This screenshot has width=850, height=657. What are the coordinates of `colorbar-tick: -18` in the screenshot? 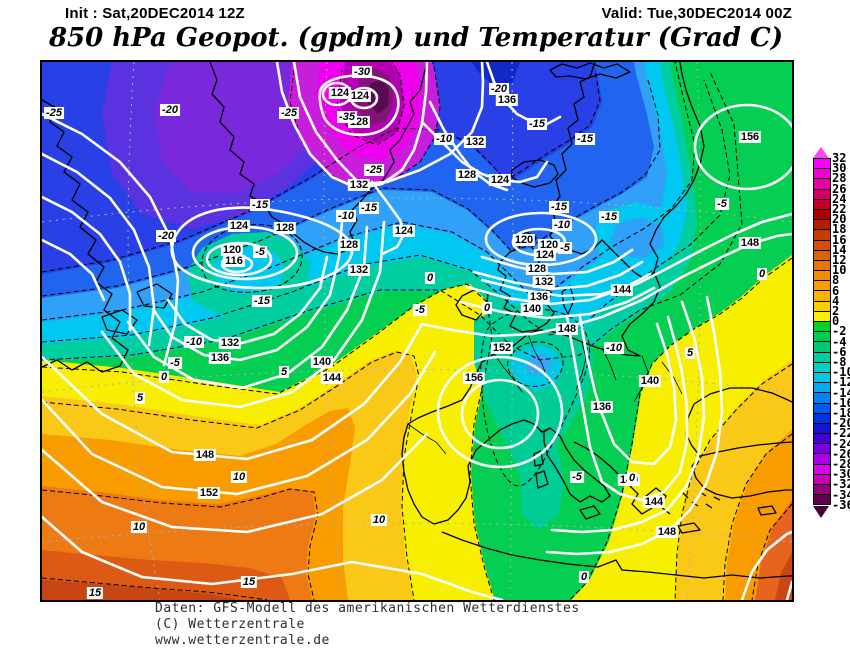 It's located at (841, 413).